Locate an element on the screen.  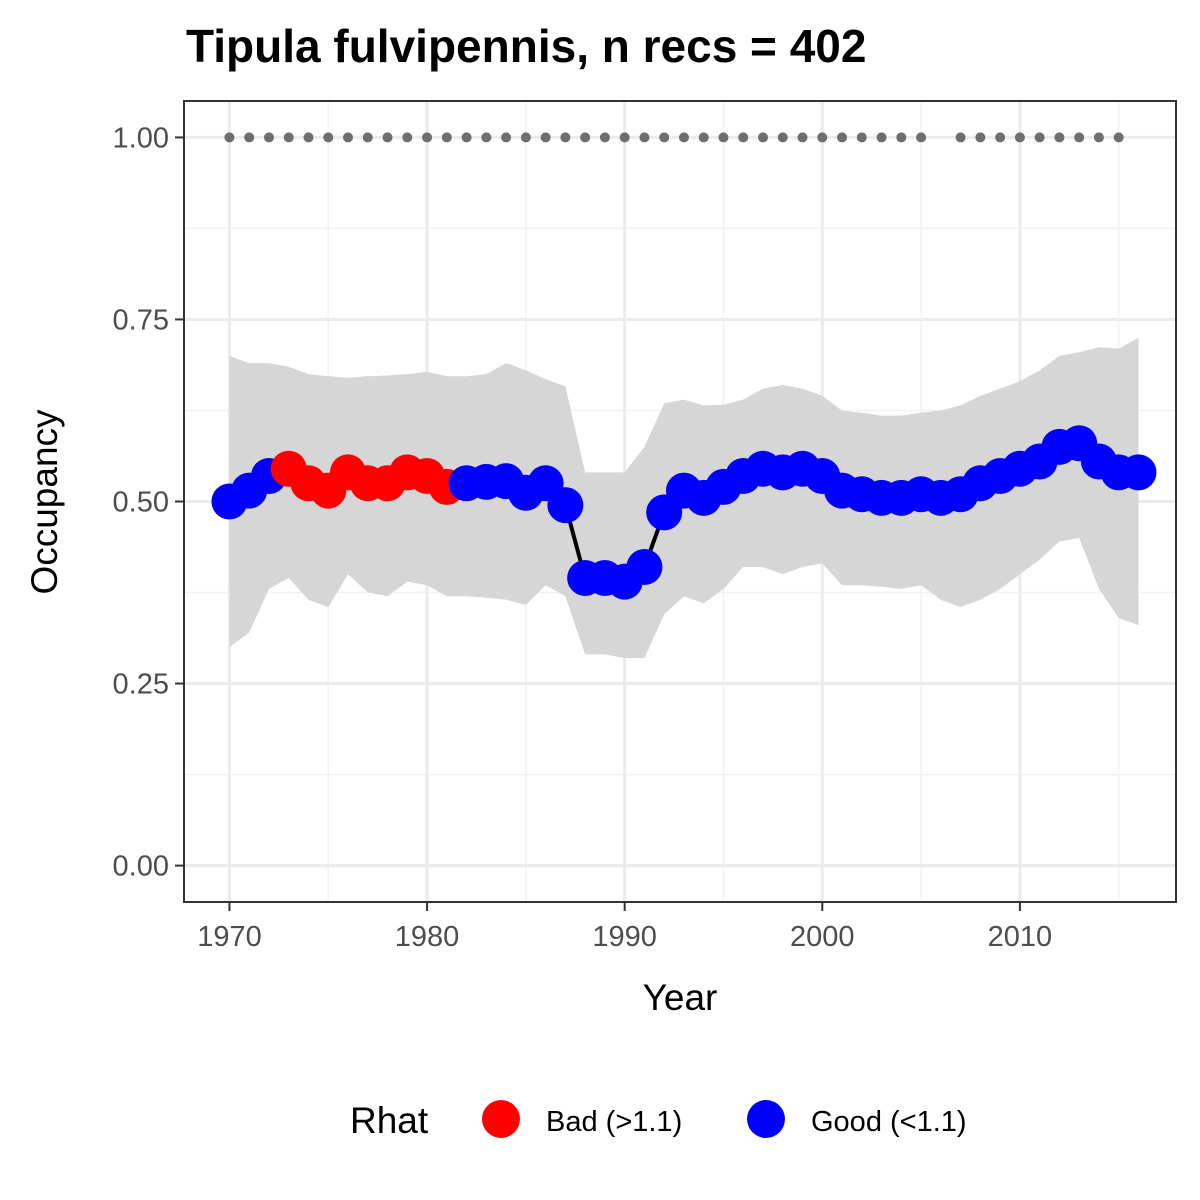
x-tick-label: 2000 is located at coordinates (822, 937).